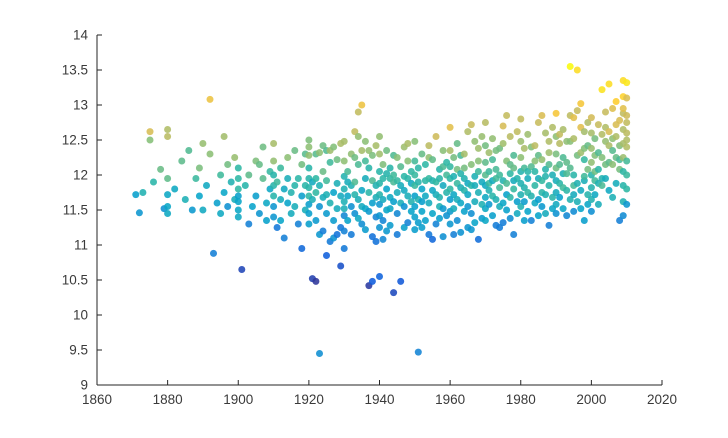 This screenshot has height=438, width=728. Describe the element at coordinates (591, 399) in the screenshot. I see `x-tick-label: 2000` at that location.